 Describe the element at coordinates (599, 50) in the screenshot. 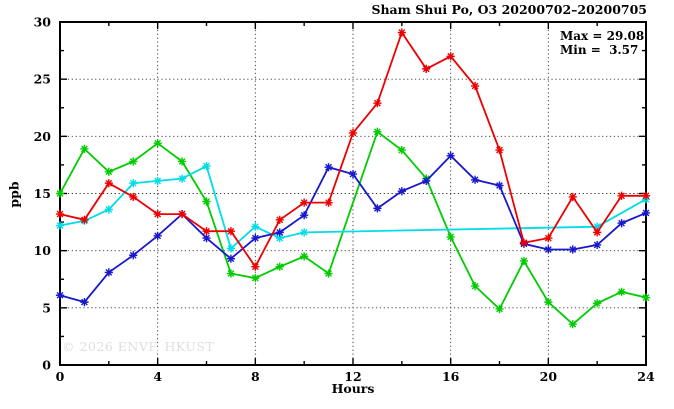

I see `min-label: Min = 3.57` at that location.